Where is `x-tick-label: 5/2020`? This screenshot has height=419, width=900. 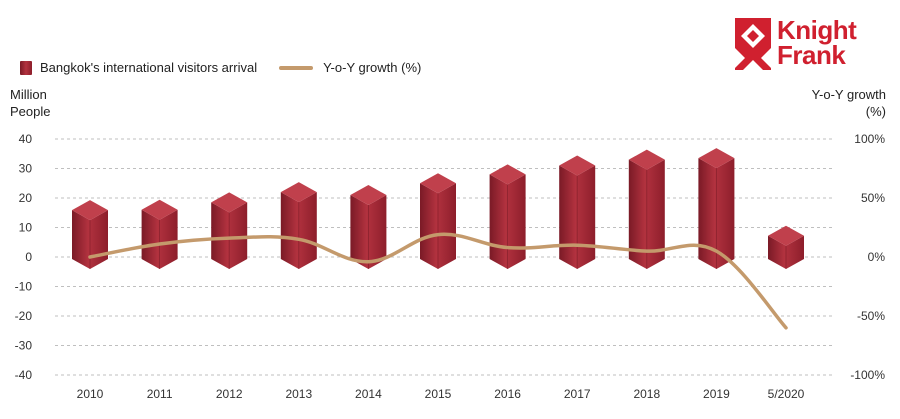
x-tick-label: 5/2020 is located at coordinates (786, 394).